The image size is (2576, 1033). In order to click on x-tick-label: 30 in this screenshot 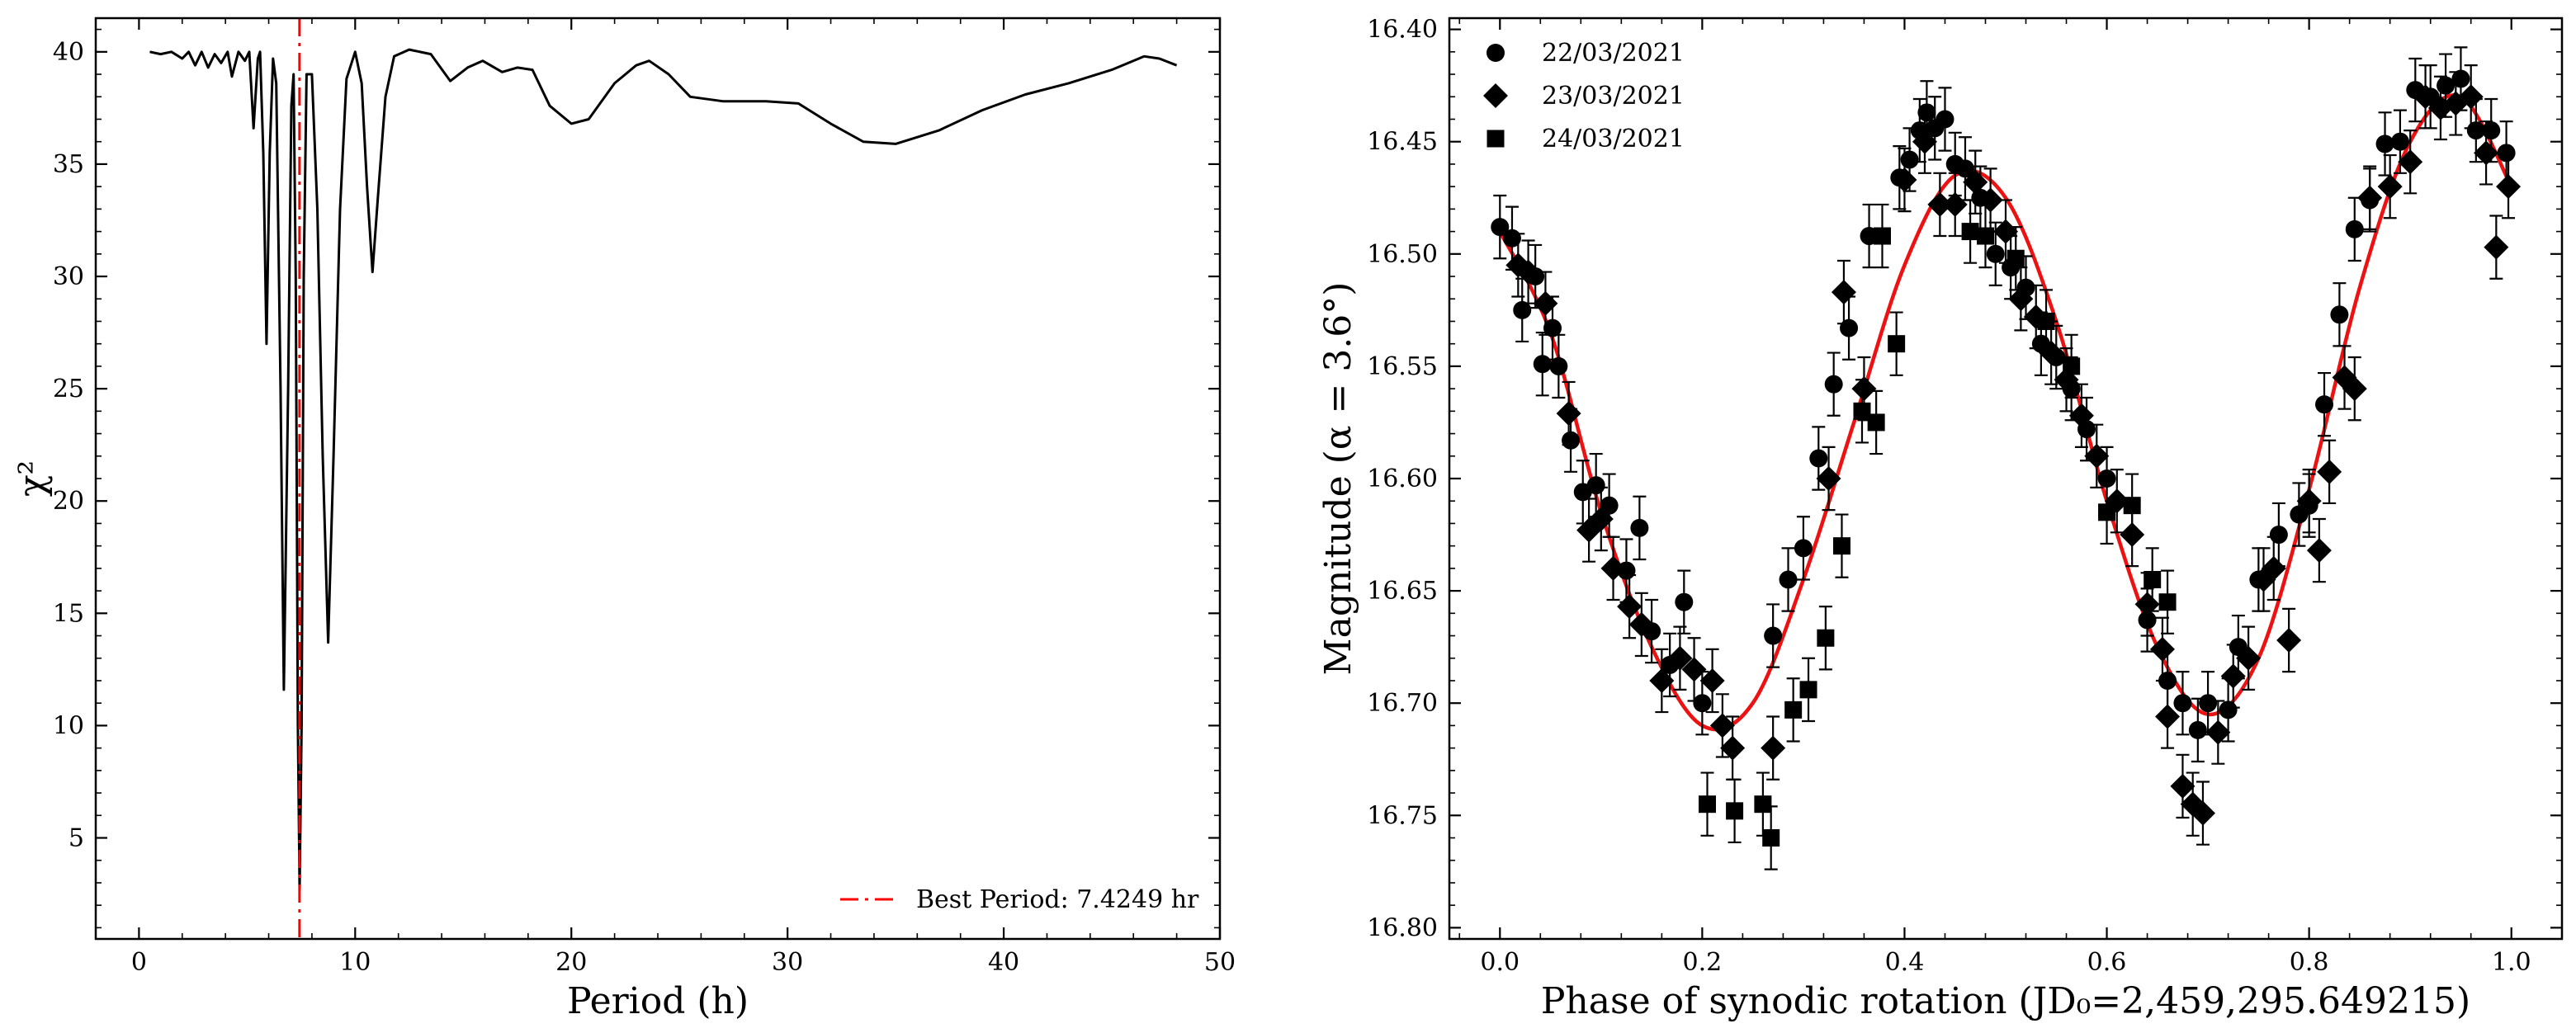, I will do `click(787, 962)`.